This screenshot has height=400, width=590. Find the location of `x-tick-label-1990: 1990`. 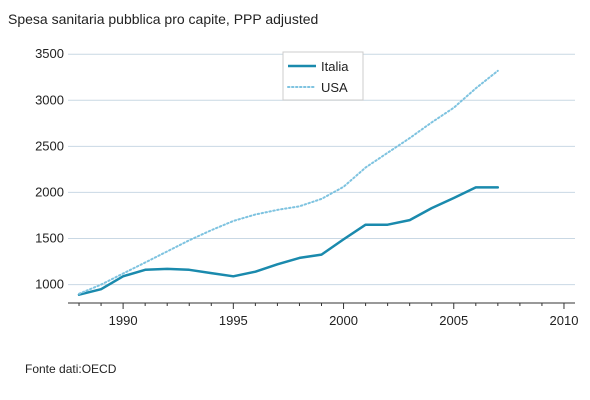

x-tick-label-1990: 1990 is located at coordinates (123, 320).